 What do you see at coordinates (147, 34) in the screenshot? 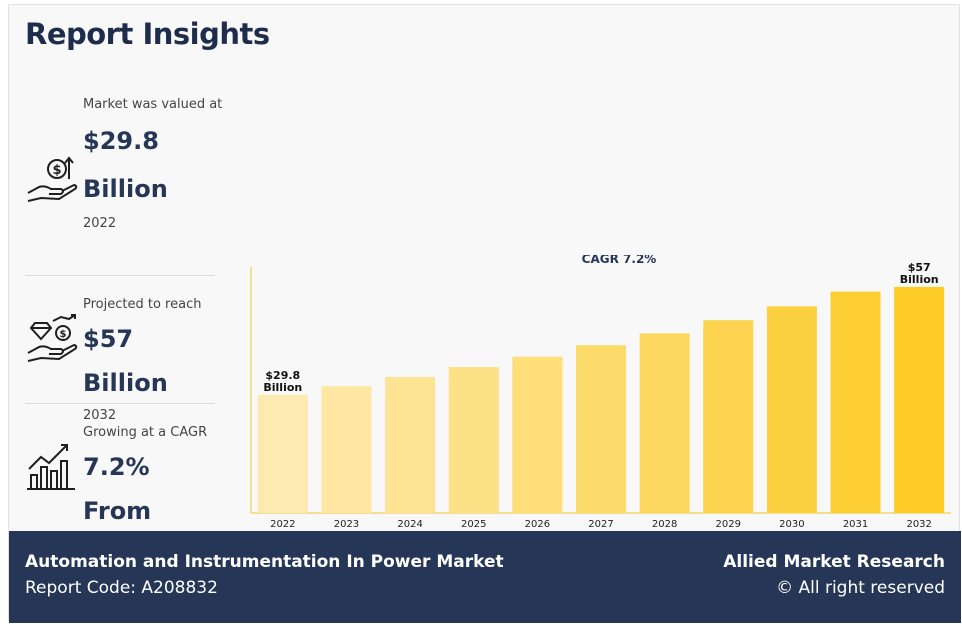
I see `page-title: Report Insights` at bounding box center [147, 34].